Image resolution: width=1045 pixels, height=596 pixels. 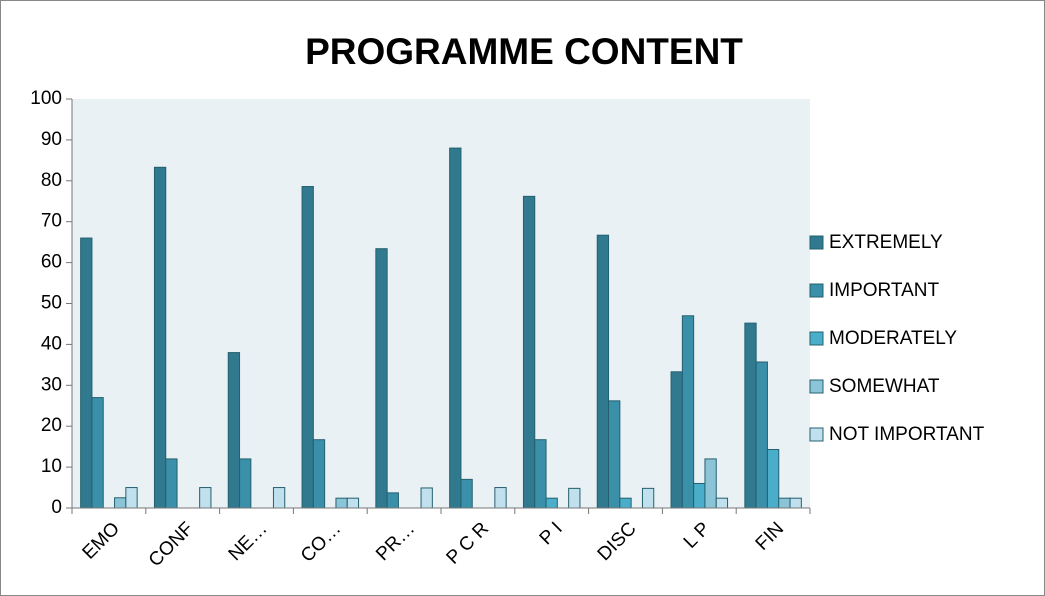 I want to click on y-tick-label: 10, so click(x=51, y=466).